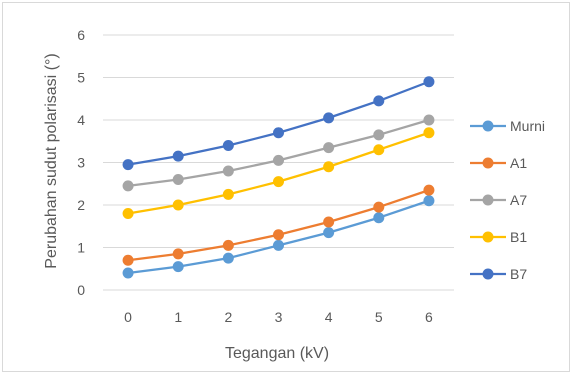 The width and height of the screenshot is (574, 376). I want to click on y-tick-label: 2, so click(81, 205).